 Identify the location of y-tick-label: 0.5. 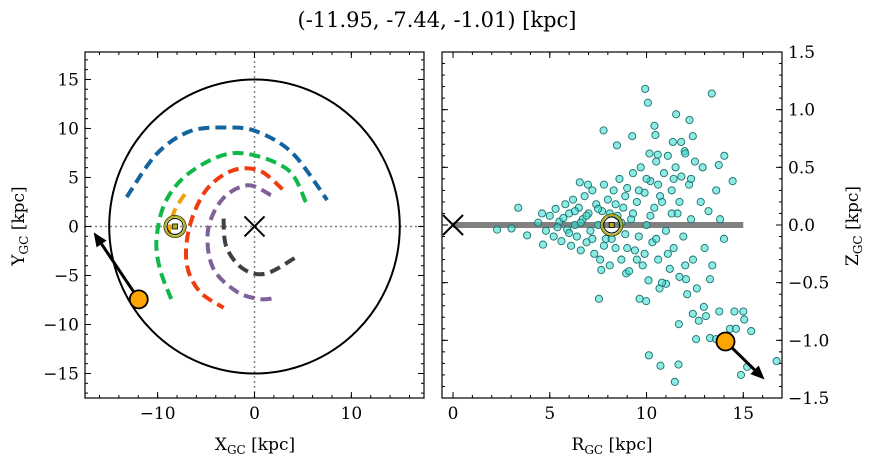
(801, 168).